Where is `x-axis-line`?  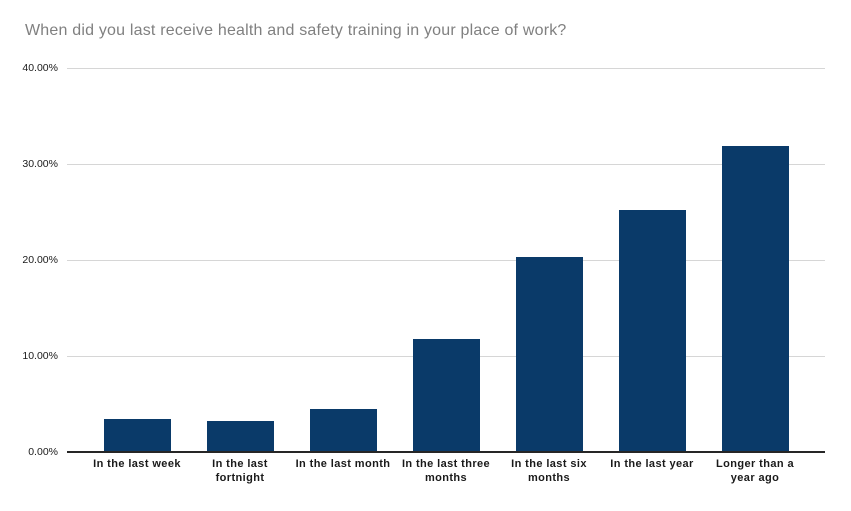
x-axis-line is located at coordinates (446, 452).